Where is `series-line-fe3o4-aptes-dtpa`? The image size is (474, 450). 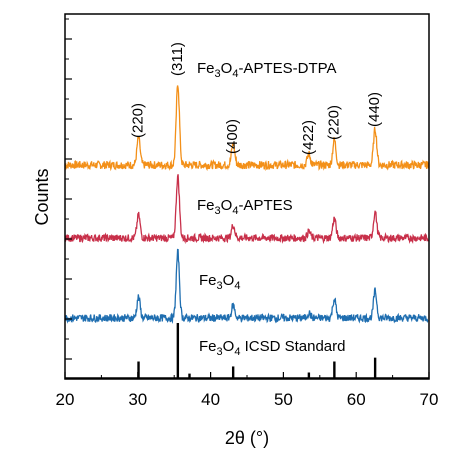
series-line-fe3o4-aptes-dtpa is located at coordinates (246, 128).